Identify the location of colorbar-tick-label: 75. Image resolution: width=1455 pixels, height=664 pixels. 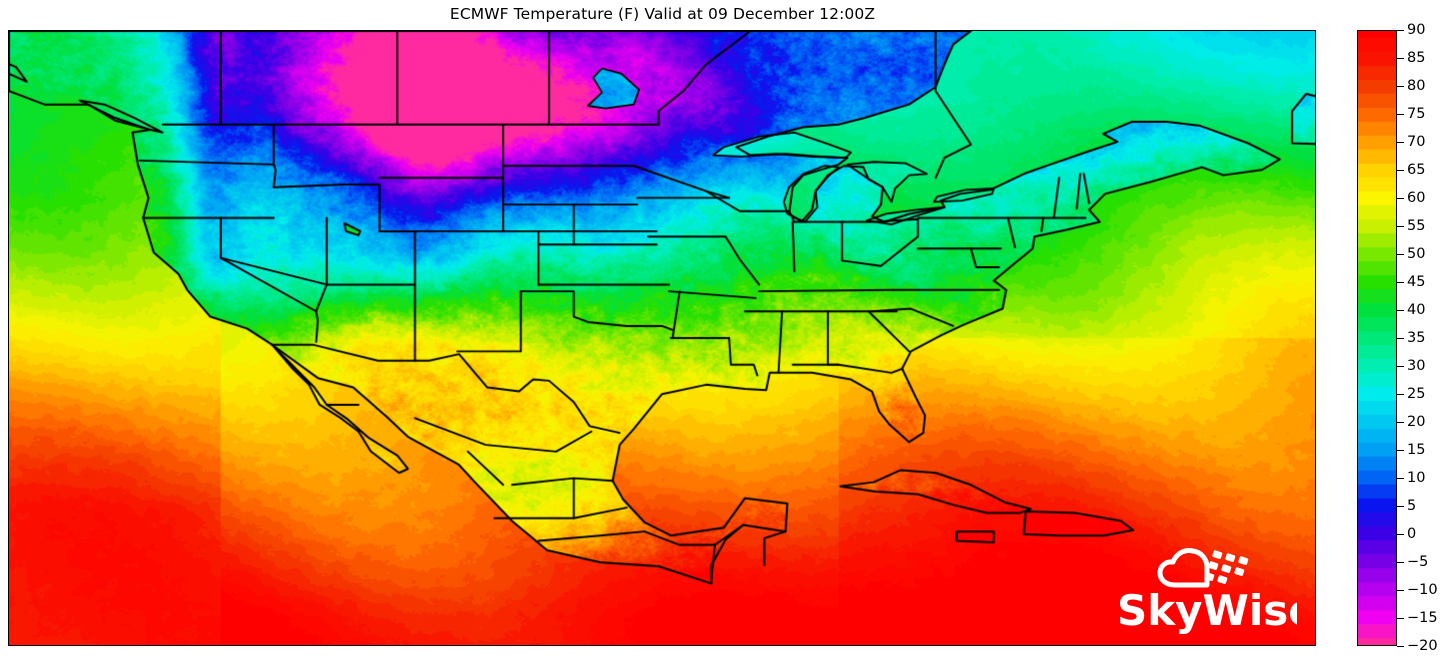
(1416, 113).